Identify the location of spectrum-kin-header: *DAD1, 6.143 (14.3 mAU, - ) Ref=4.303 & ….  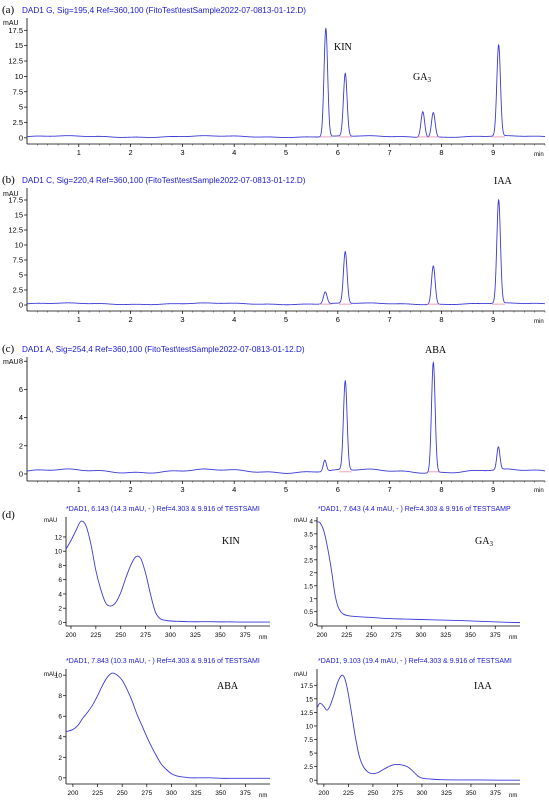
(163, 509).